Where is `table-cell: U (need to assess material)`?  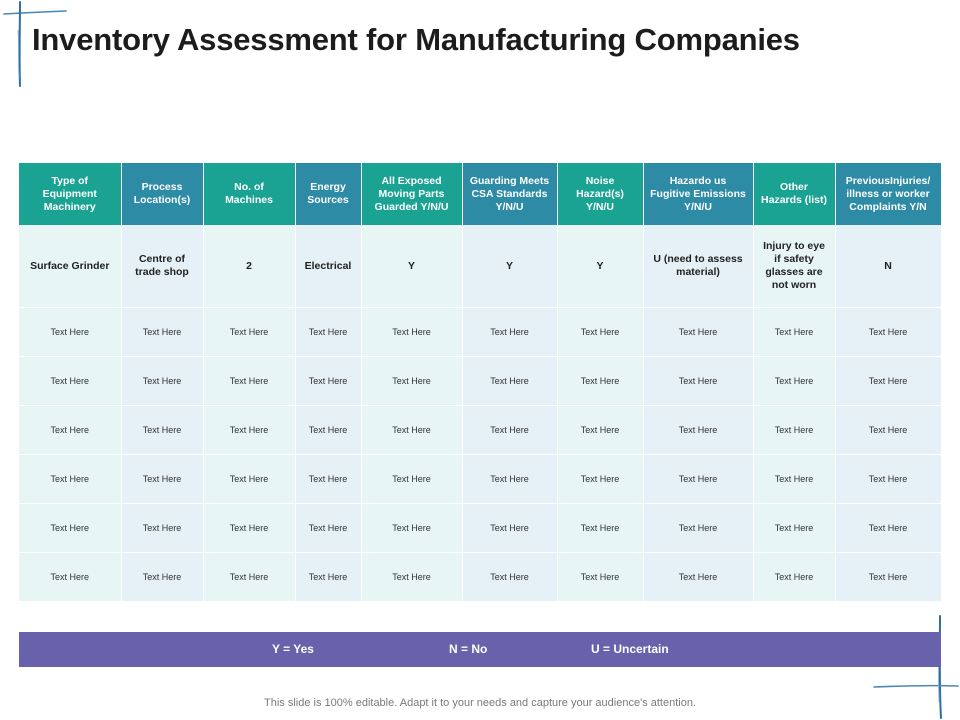
table-cell: U (need to assess material) is located at coordinates (698, 266).